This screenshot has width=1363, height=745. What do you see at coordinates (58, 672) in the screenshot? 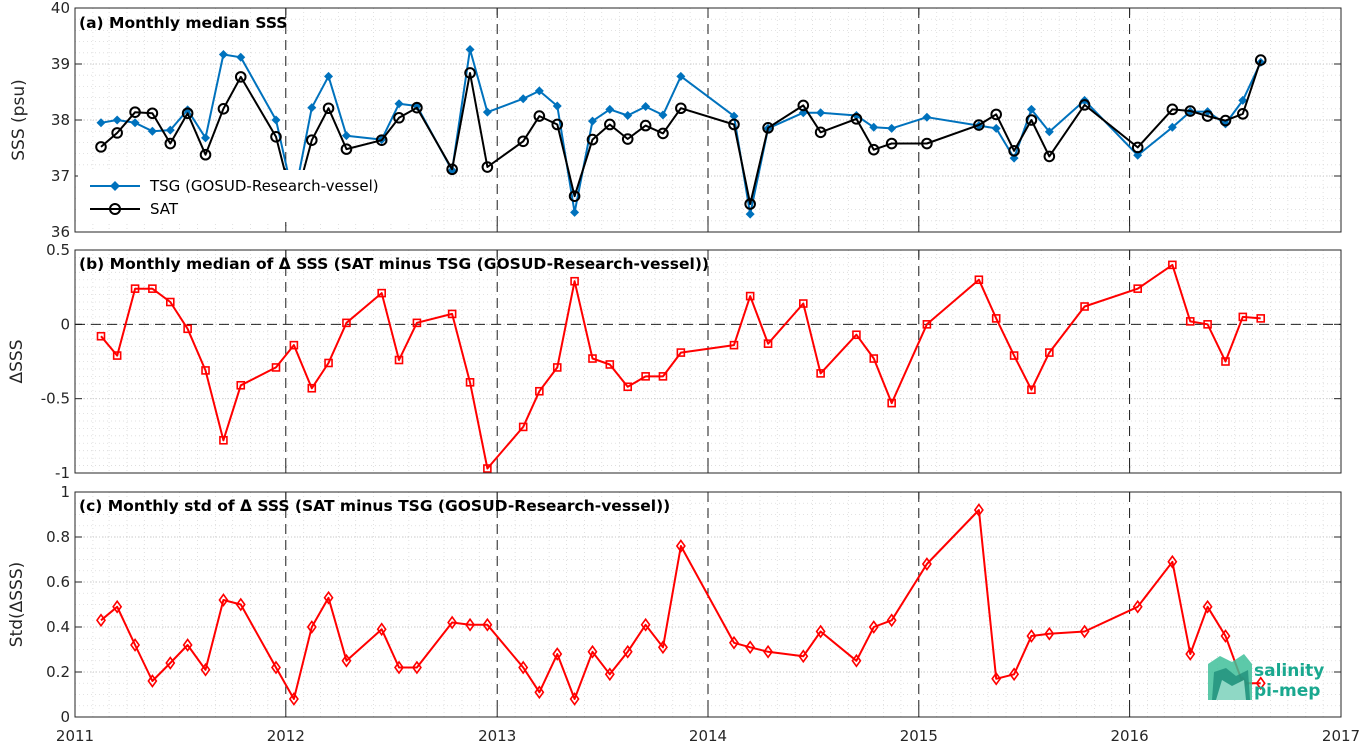
I see `y-tick-label: 0.2` at bounding box center [58, 672].